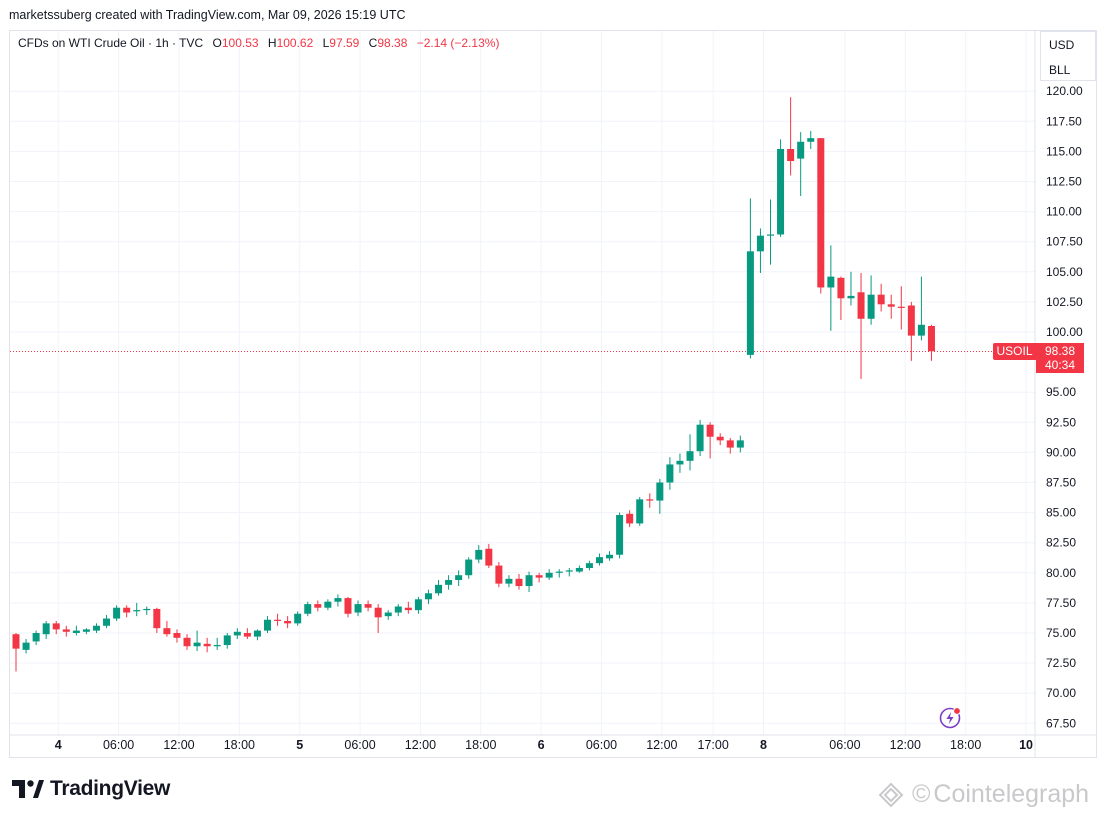  What do you see at coordinates (950, 718) in the screenshot?
I see `lightning-icon` at bounding box center [950, 718].